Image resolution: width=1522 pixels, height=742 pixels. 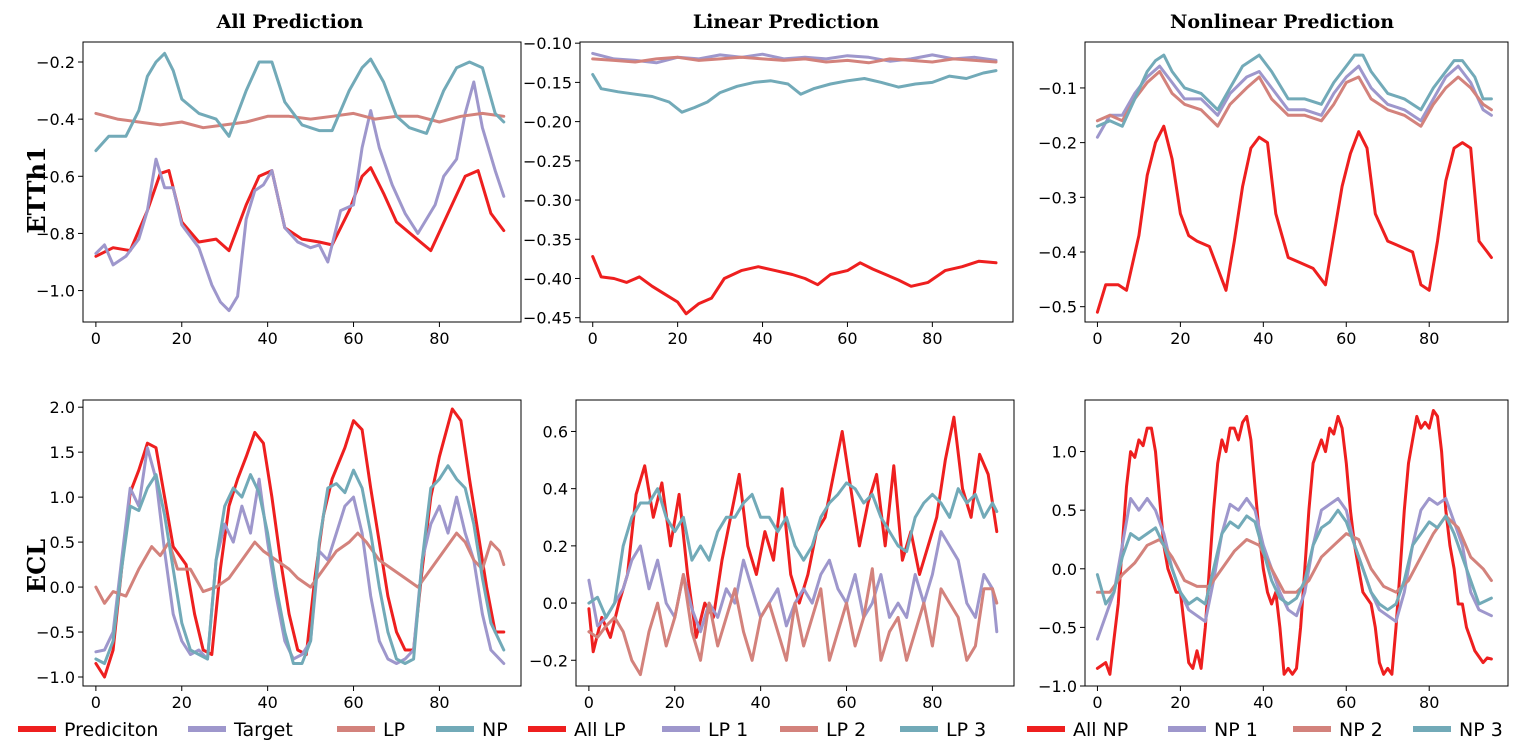 What do you see at coordinates (1429, 338) in the screenshot?
I see `etth1-nonlinear-xtick-label: 80` at bounding box center [1429, 338].